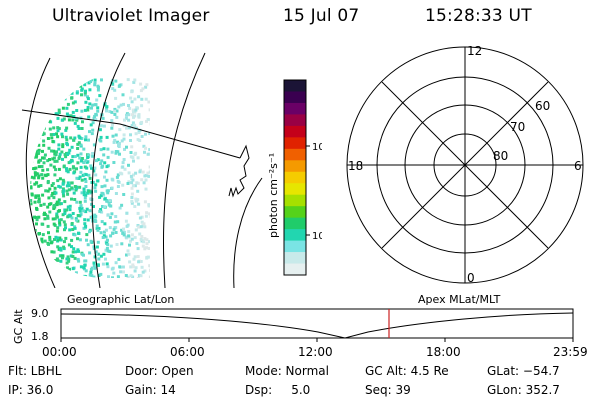  I want to click on x-tick-00-00: 00:00, so click(59, 352).